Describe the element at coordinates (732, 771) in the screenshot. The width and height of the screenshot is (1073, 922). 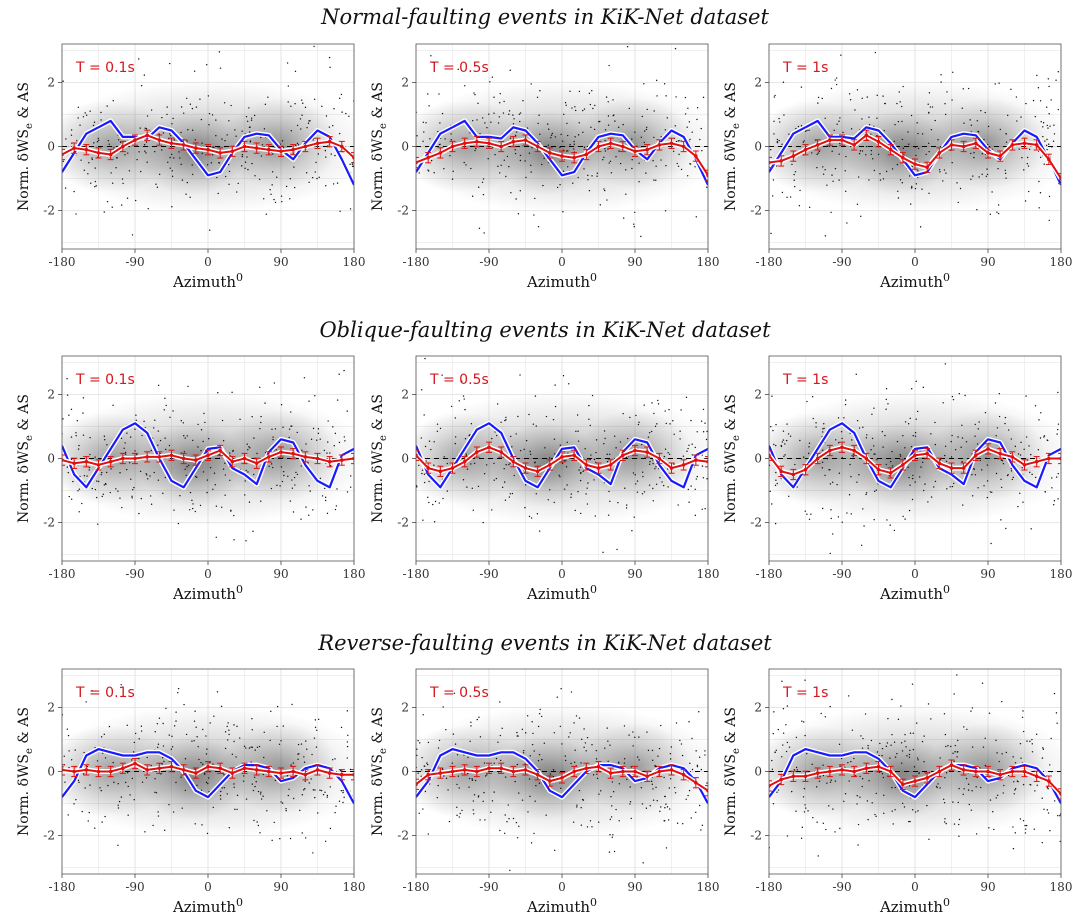
I see `y-axis-label: Norm. δWSe & AS` at that location.